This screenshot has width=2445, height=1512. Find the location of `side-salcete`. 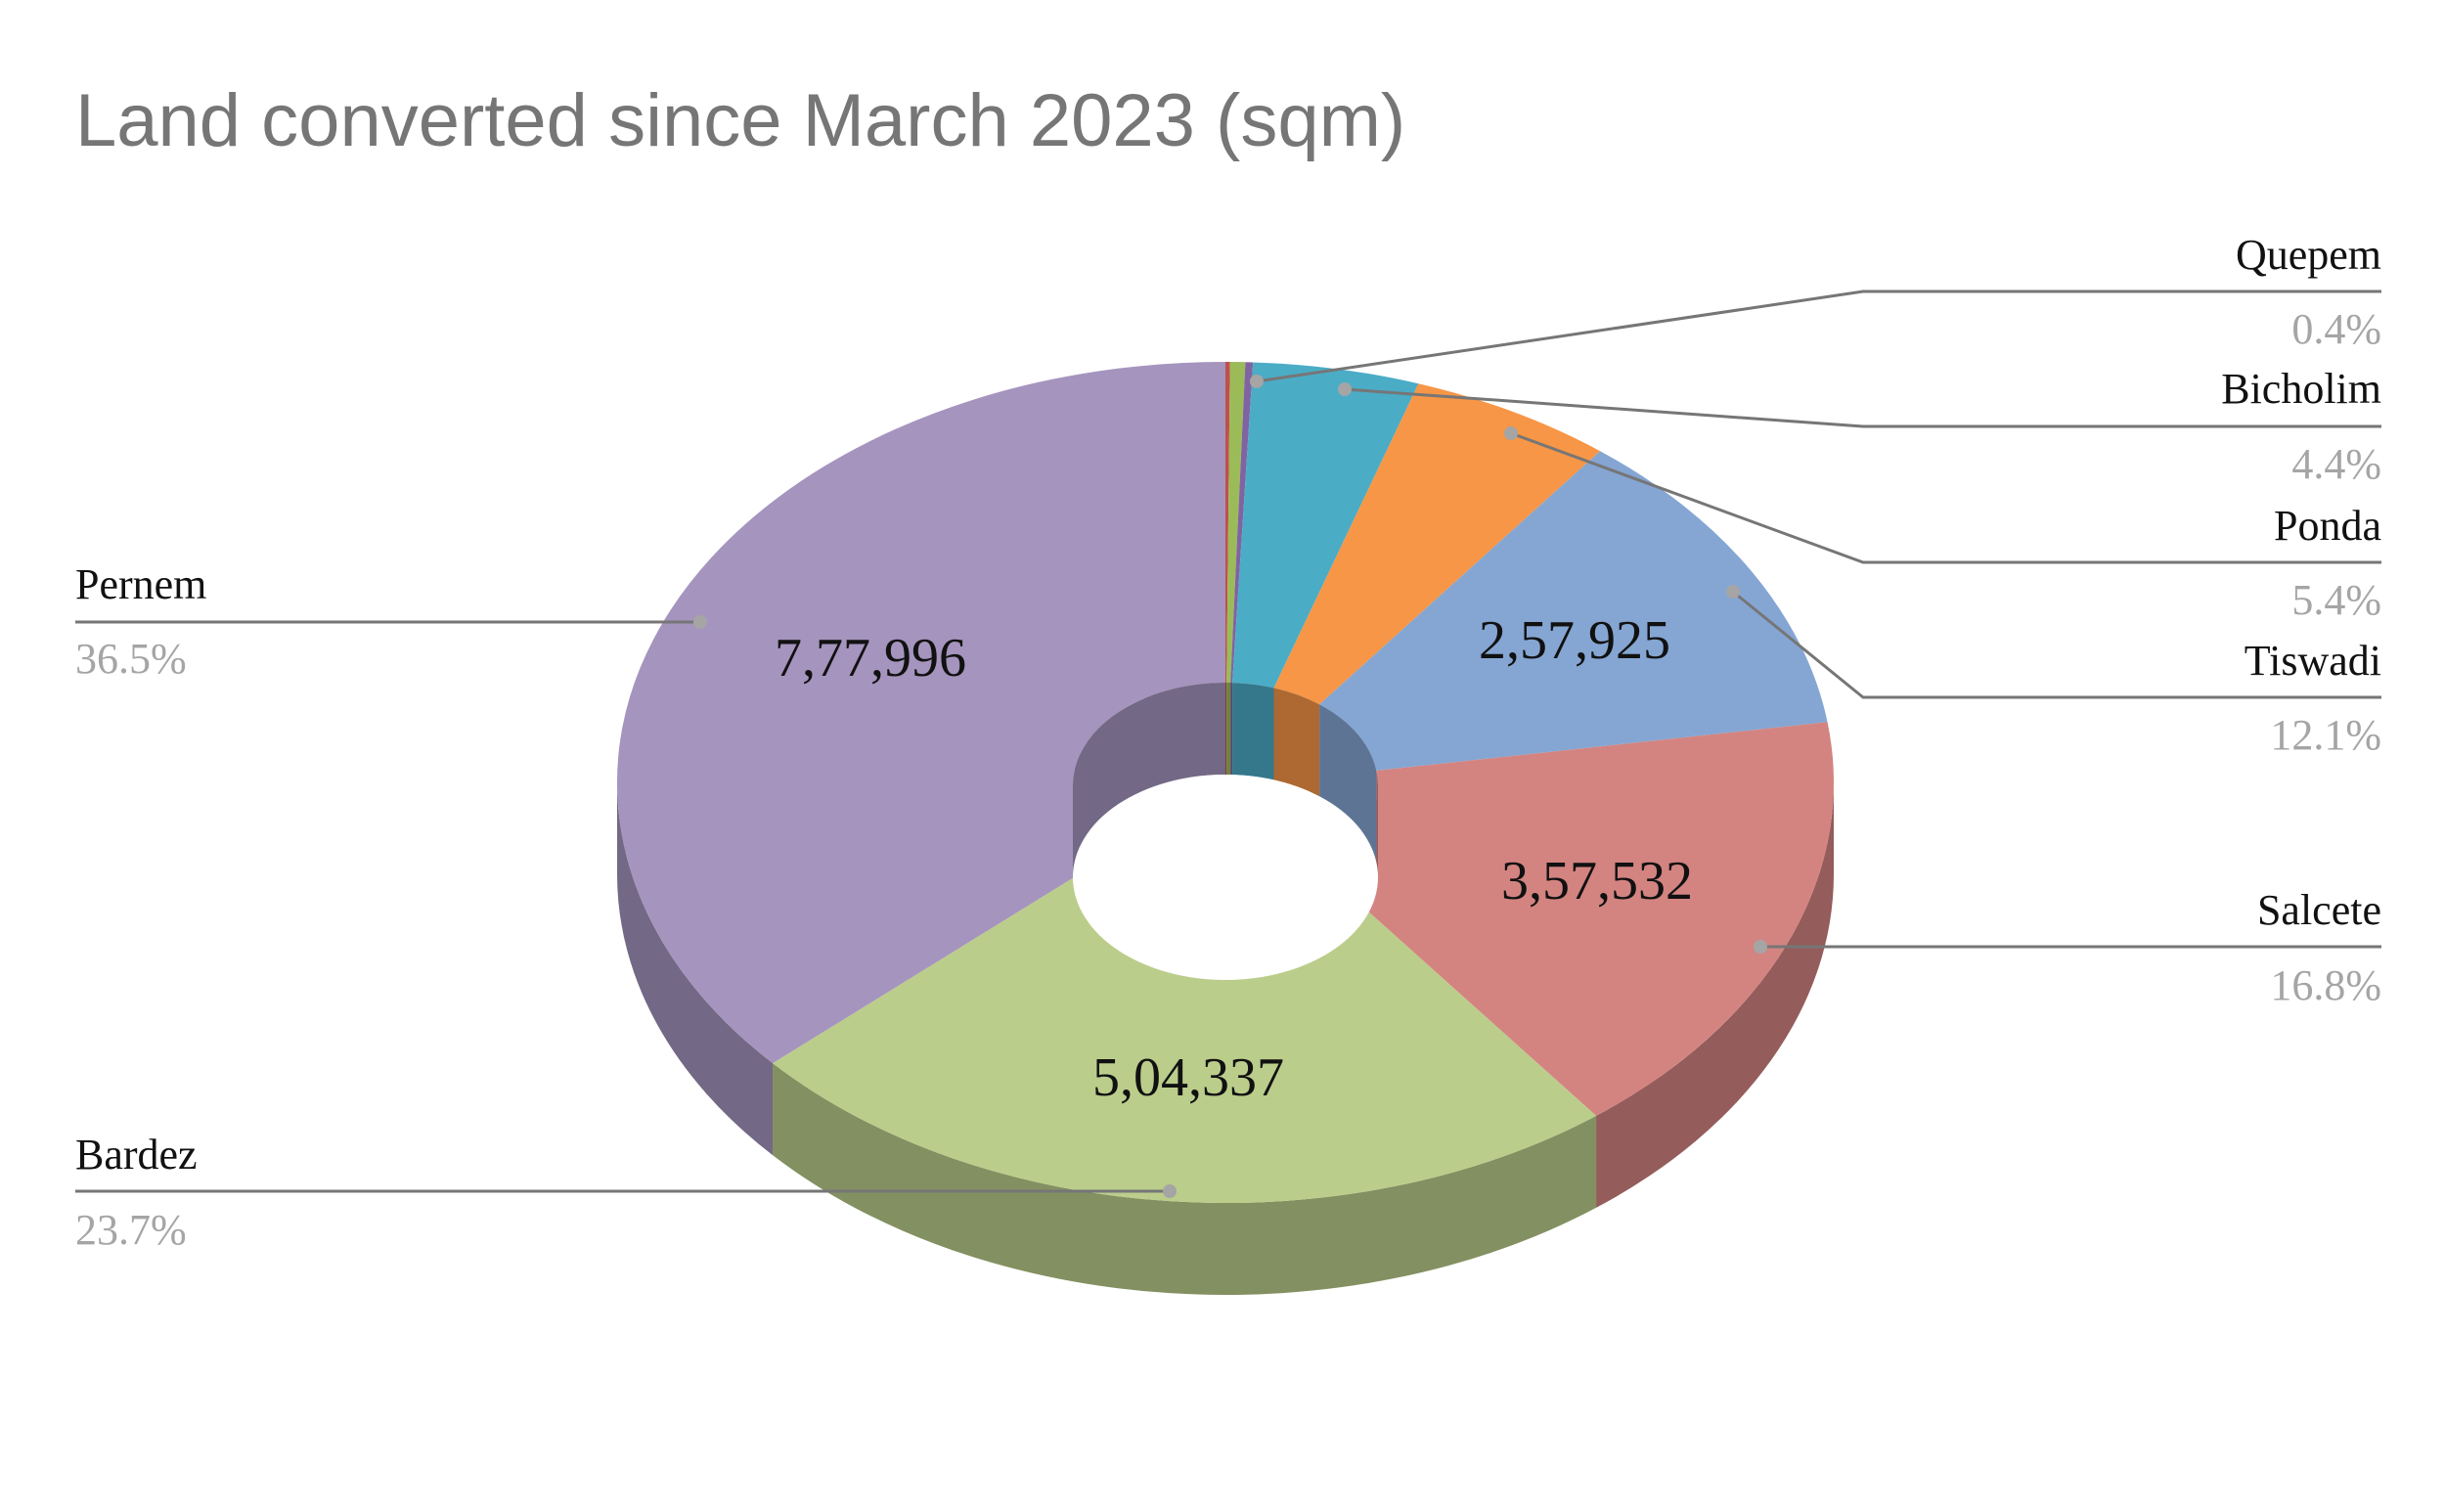

side-salcete is located at coordinates (1715, 995).